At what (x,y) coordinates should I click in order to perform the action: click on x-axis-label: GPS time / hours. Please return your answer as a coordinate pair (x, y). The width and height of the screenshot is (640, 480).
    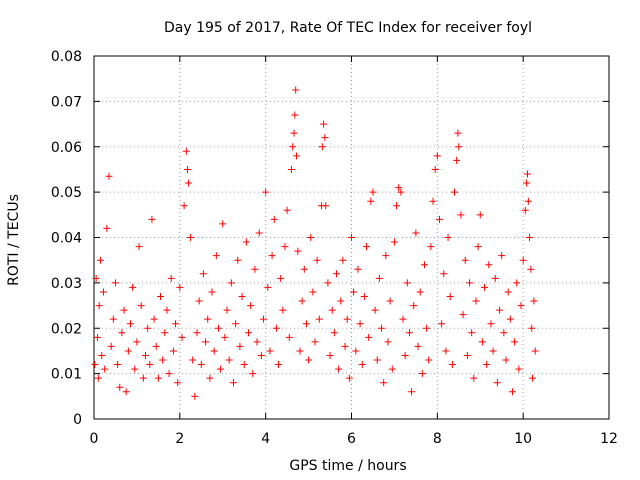
    Looking at the image, I should click on (347, 466).